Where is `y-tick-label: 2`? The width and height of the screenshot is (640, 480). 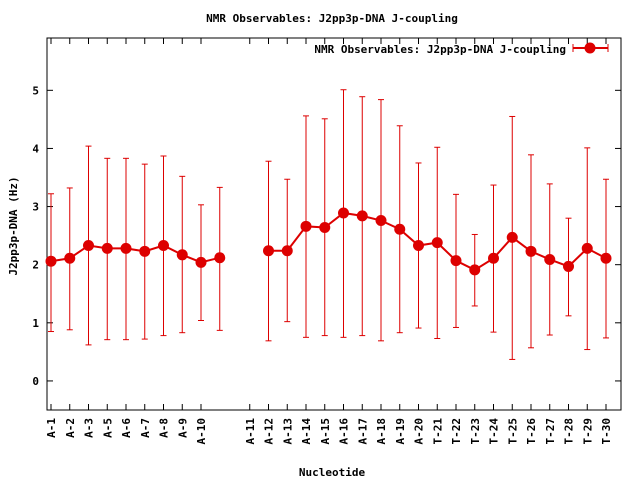
y-tick-label: 2 is located at coordinates (35, 265).